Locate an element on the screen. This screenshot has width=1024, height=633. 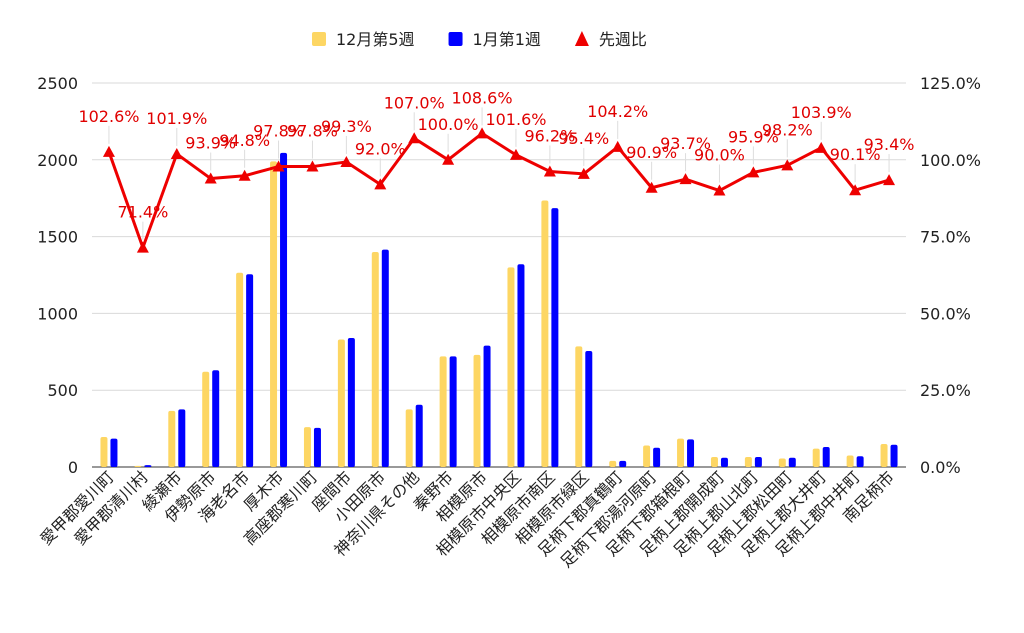
data-label: 93.7% is located at coordinates (685, 143).